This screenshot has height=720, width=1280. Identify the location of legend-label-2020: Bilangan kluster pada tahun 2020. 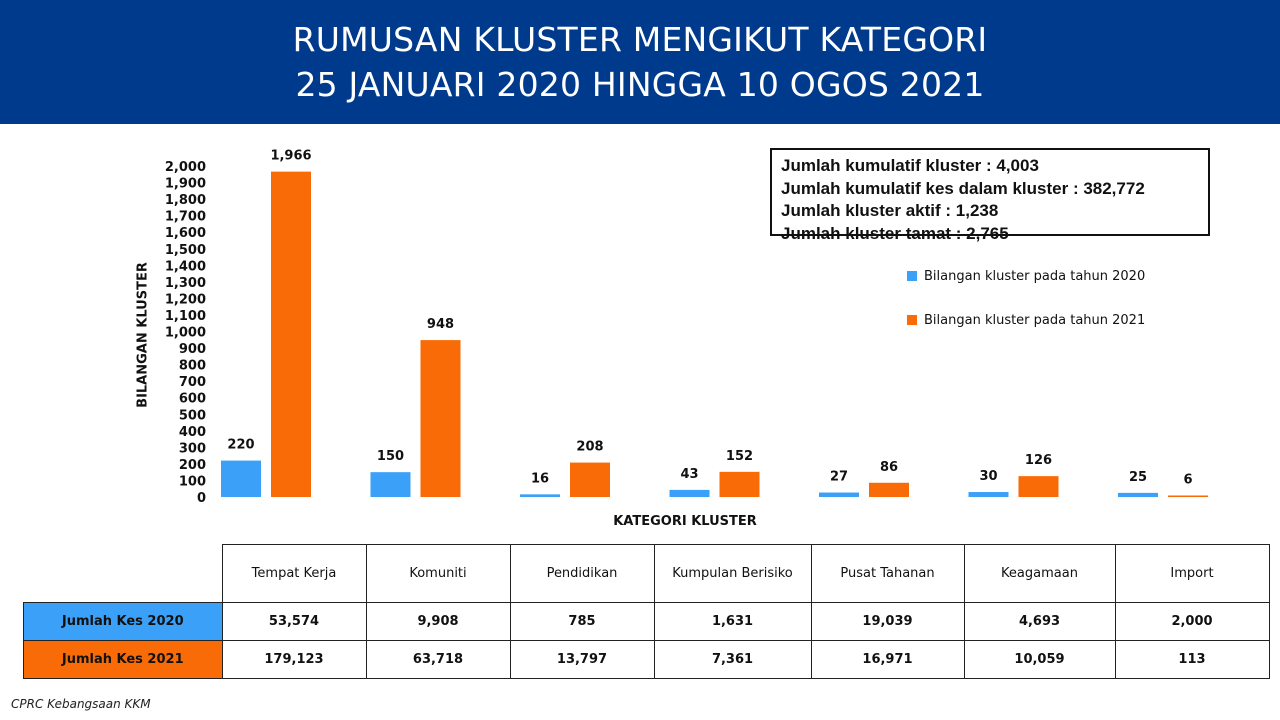
(1035, 276).